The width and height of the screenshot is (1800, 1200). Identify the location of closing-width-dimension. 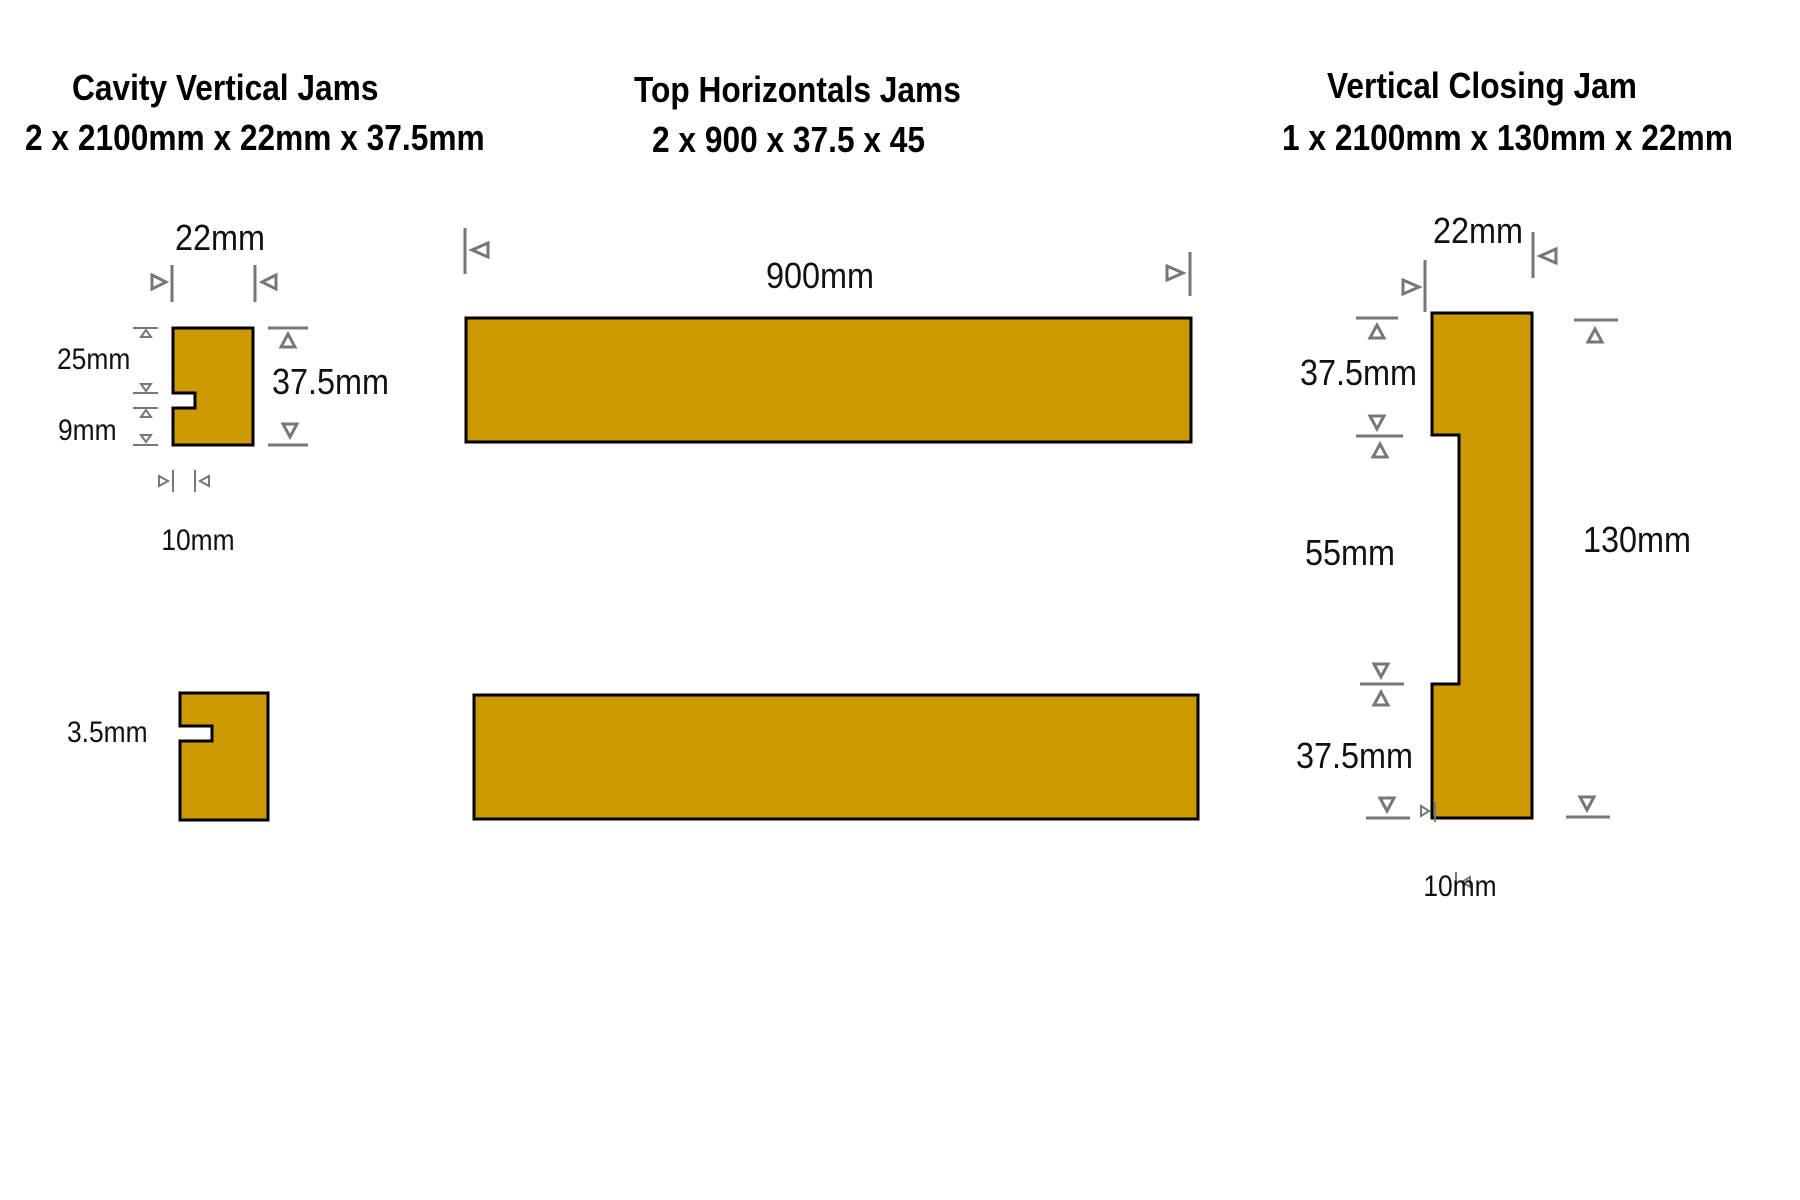
(1479, 272).